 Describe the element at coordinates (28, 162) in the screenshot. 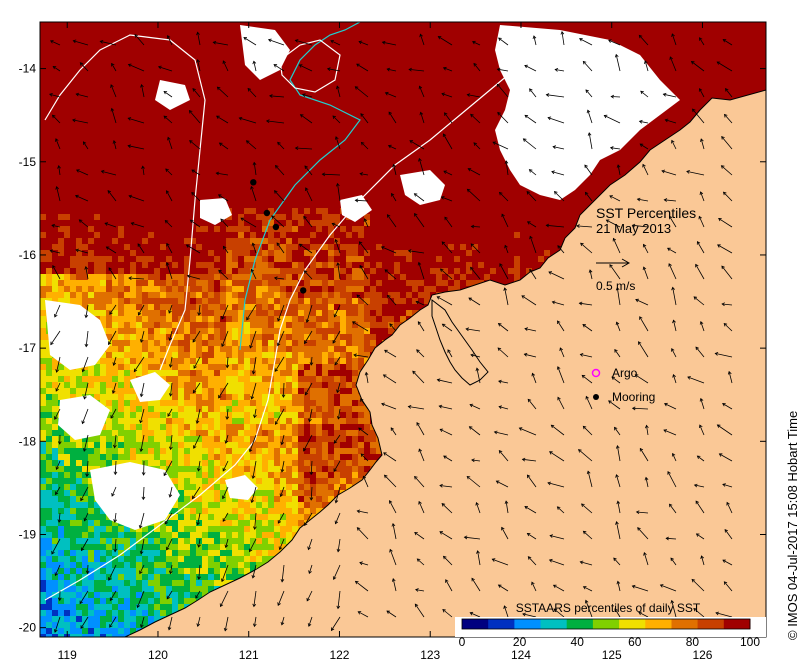

I see `y-tick-label: -15` at that location.